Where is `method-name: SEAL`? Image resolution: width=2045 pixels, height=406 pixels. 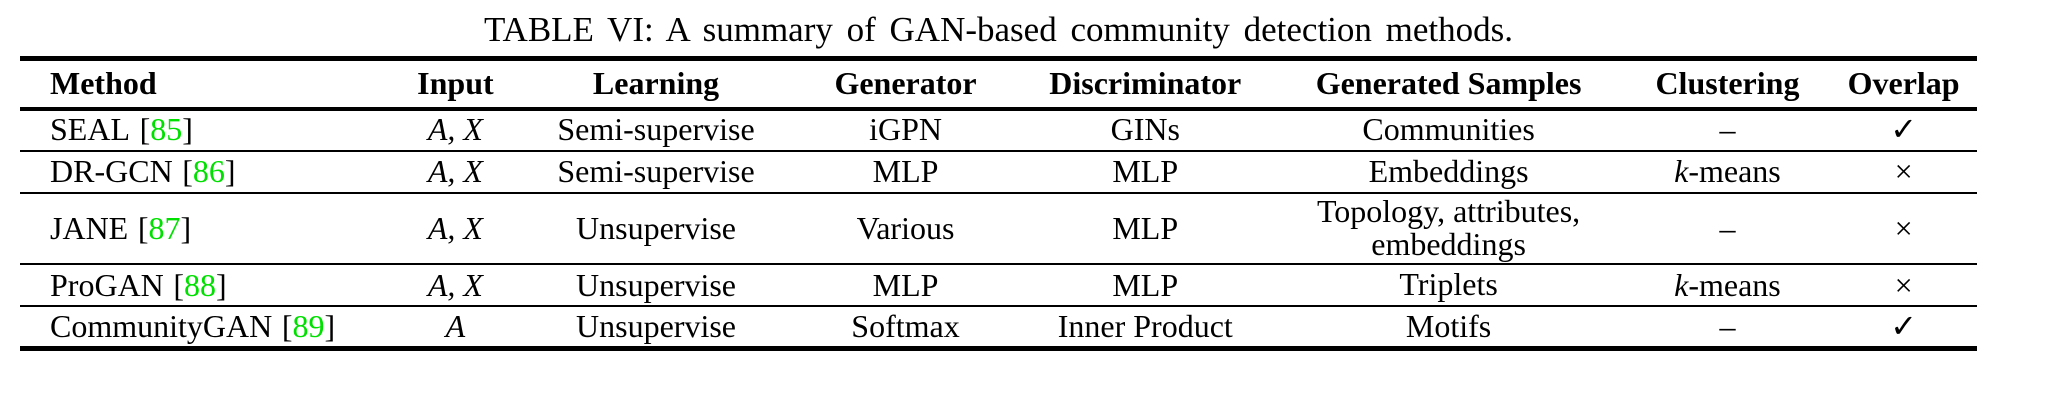
method-name: SEAL is located at coordinates (90, 129).